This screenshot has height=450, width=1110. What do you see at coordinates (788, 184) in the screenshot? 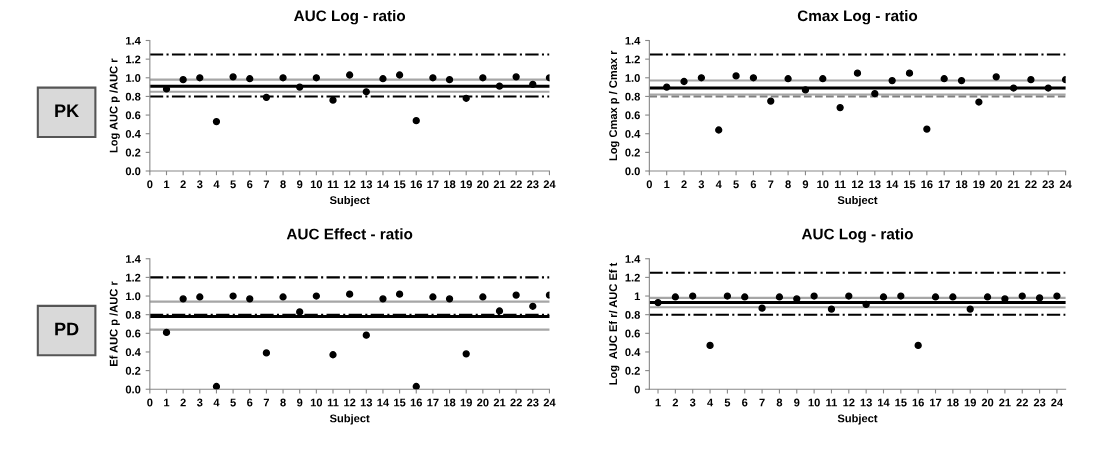
I see `x-tick-label: 8` at bounding box center [788, 184].